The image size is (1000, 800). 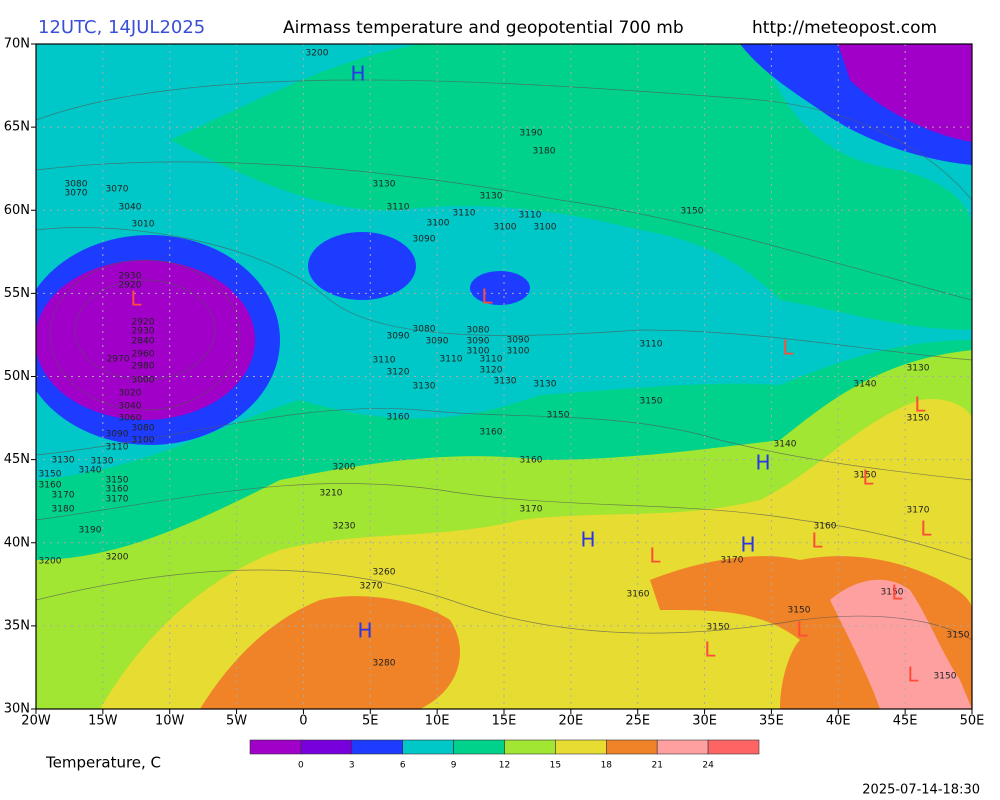 What do you see at coordinates (972, 721) in the screenshot?
I see `x-tick-label: 50E` at bounding box center [972, 721].